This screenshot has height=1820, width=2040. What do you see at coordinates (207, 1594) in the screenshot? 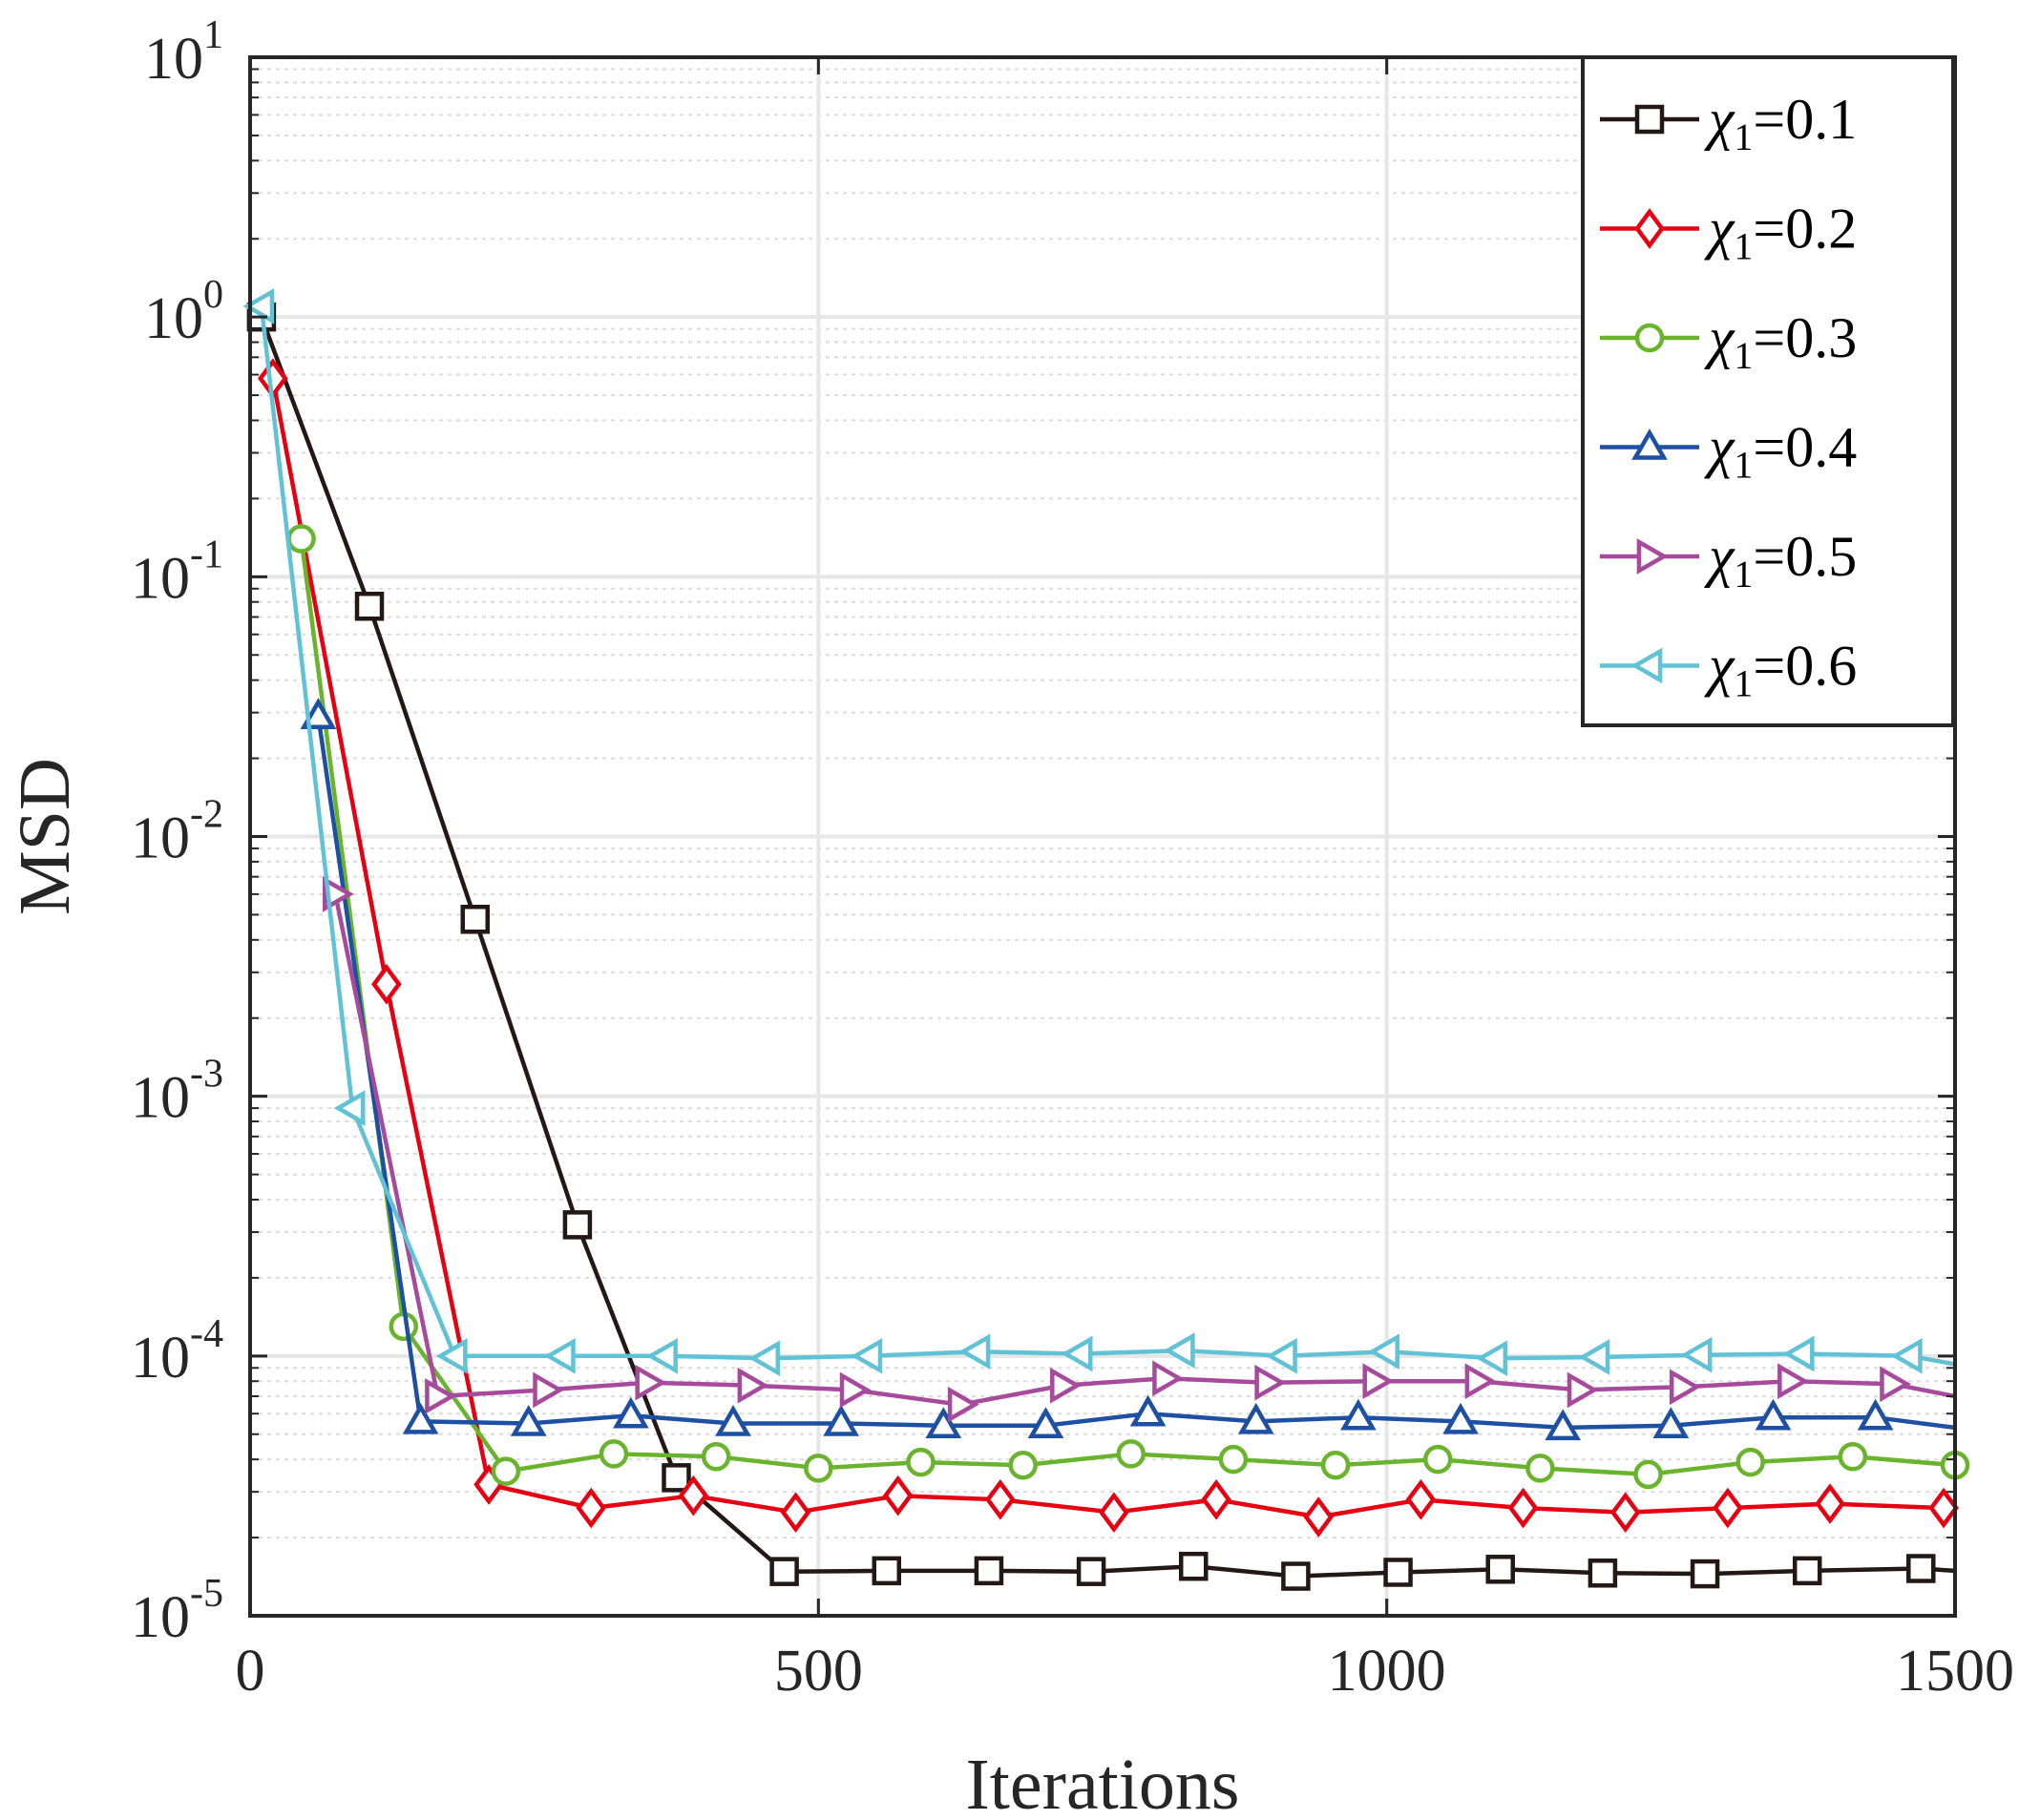
I see `y-tick-exponent: -5` at bounding box center [207, 1594].